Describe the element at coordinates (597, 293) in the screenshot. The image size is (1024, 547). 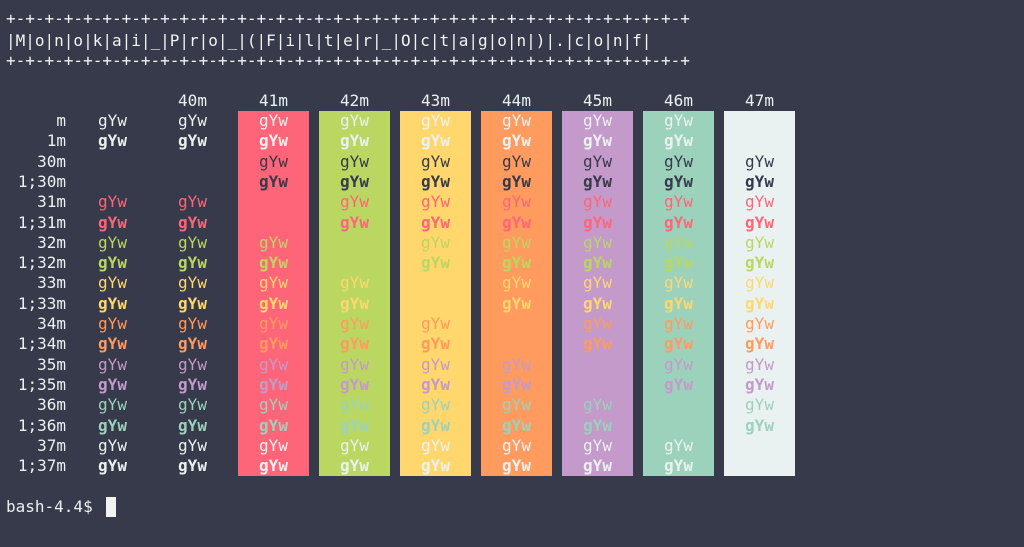
I see `background-column-45m` at that location.